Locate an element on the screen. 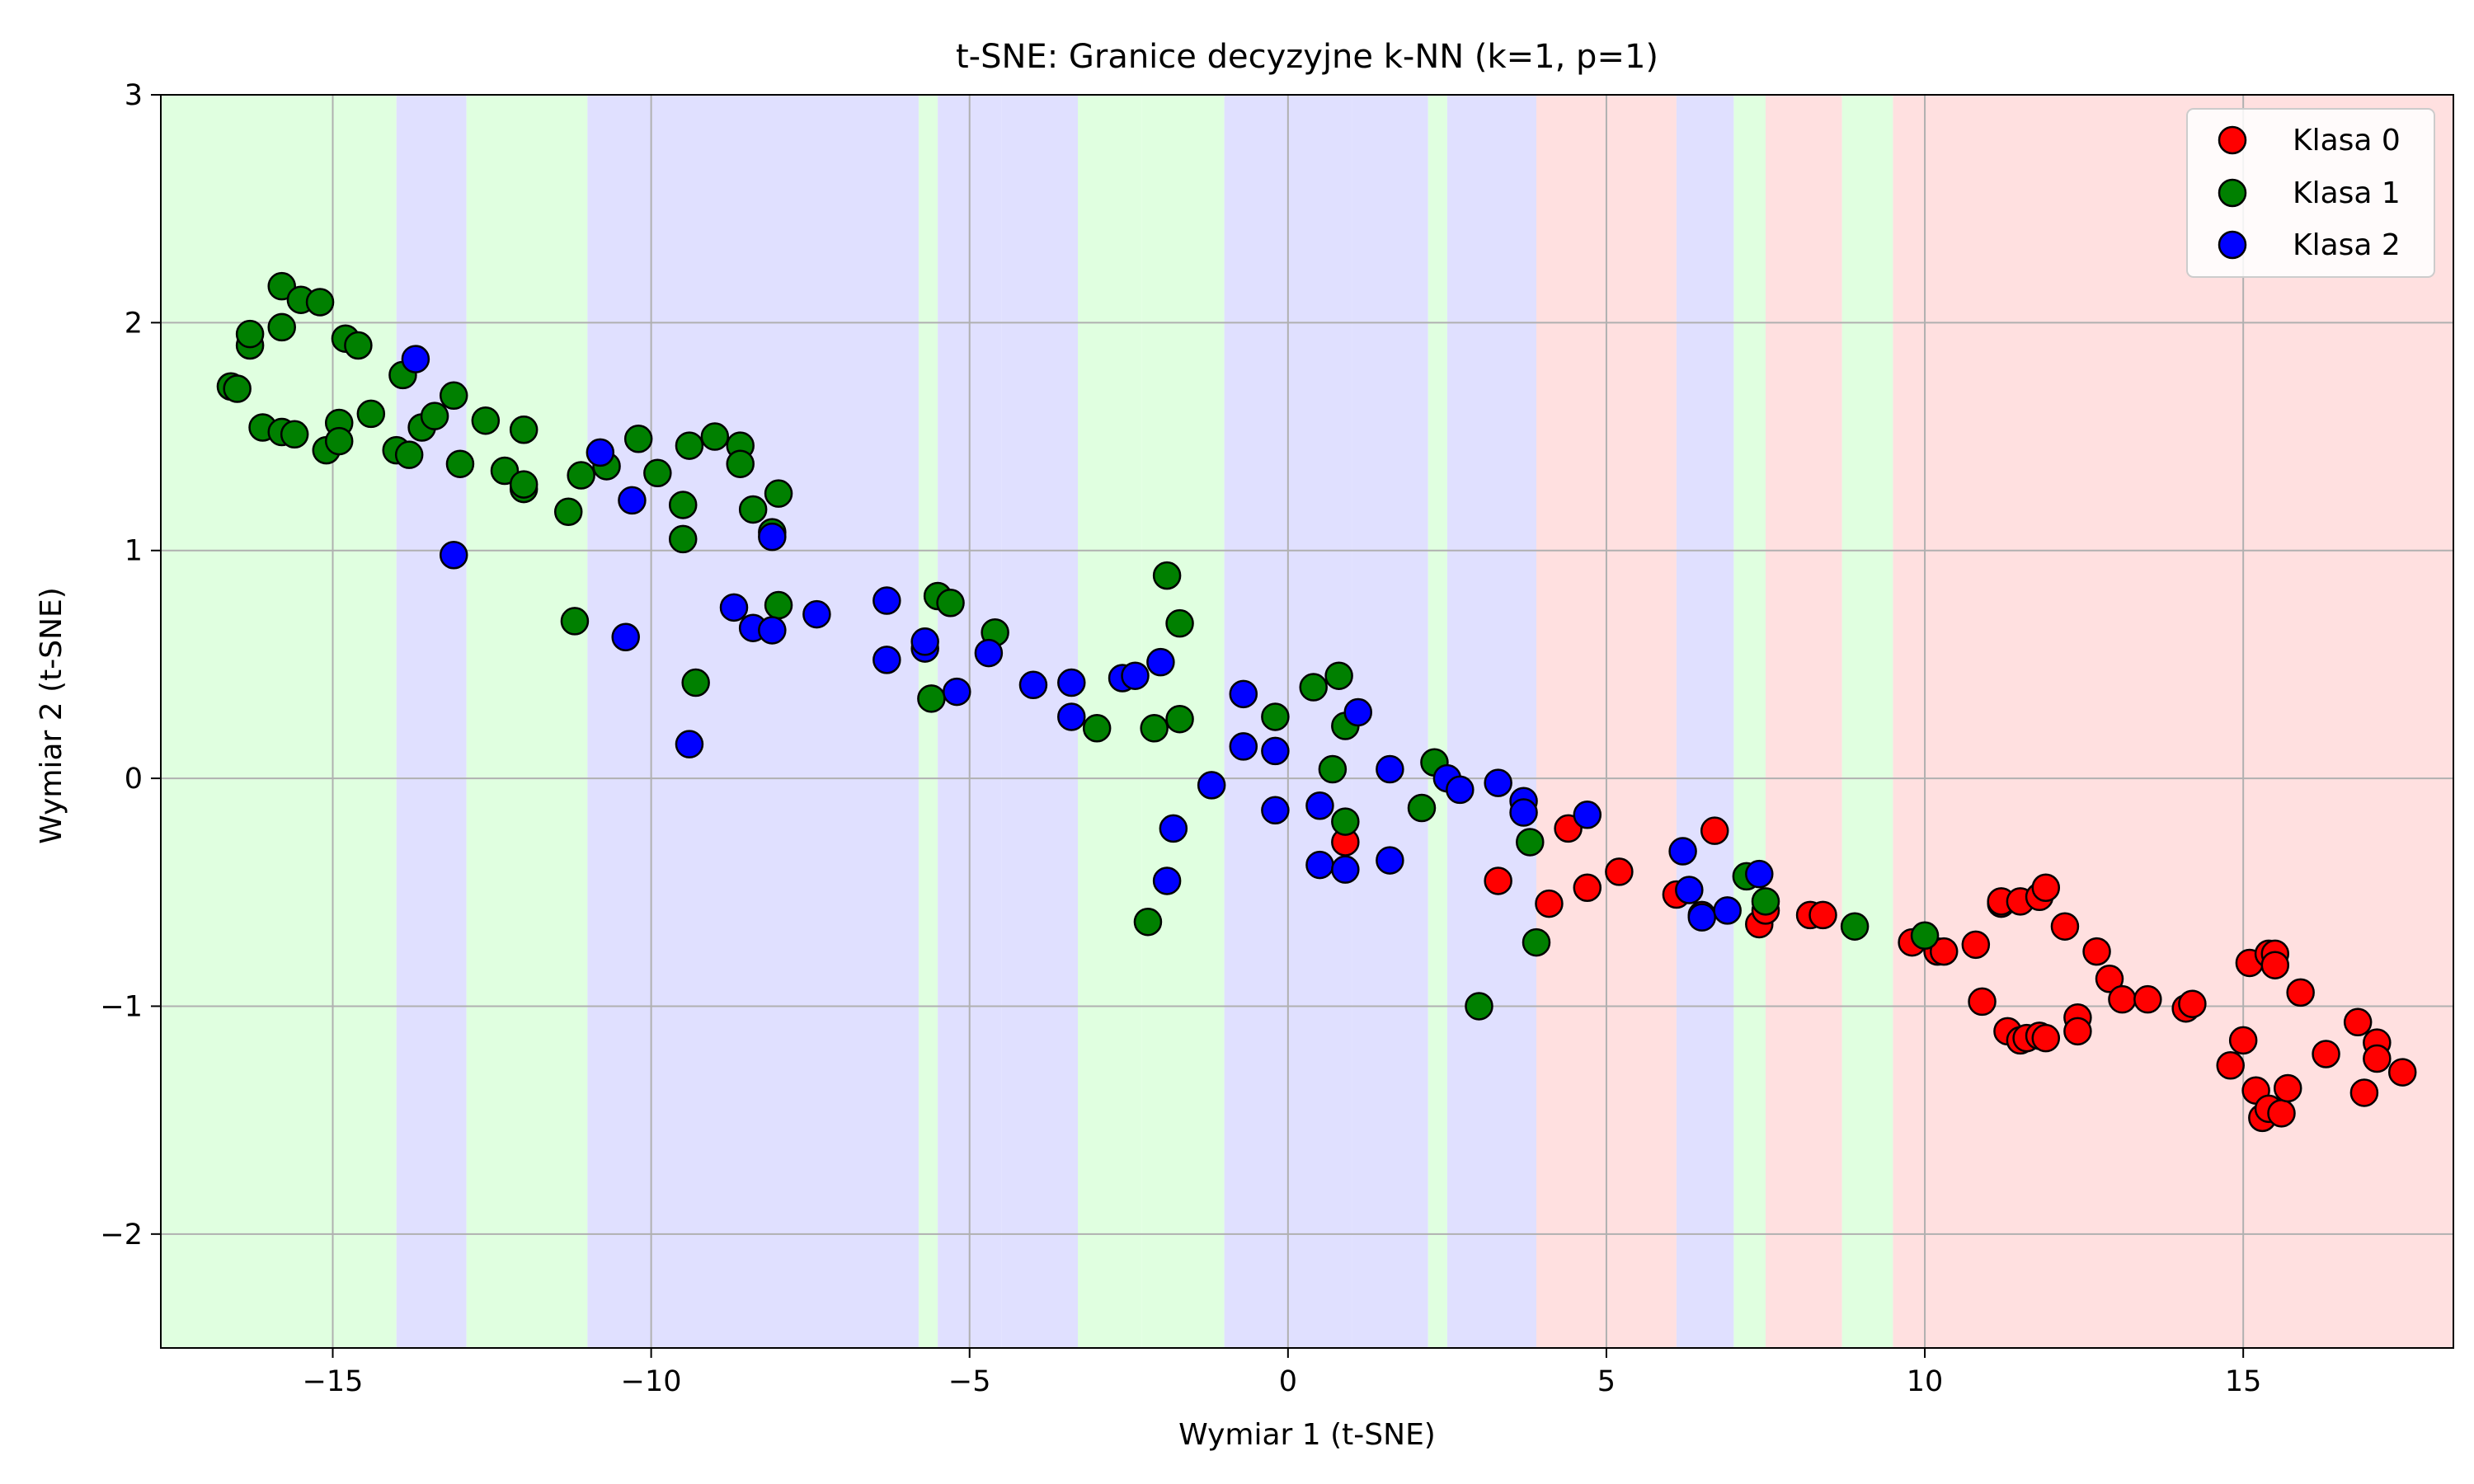 The image size is (2474, 1484). y-axis-label: Wymiar 2 (t-SNE) is located at coordinates (51, 715).